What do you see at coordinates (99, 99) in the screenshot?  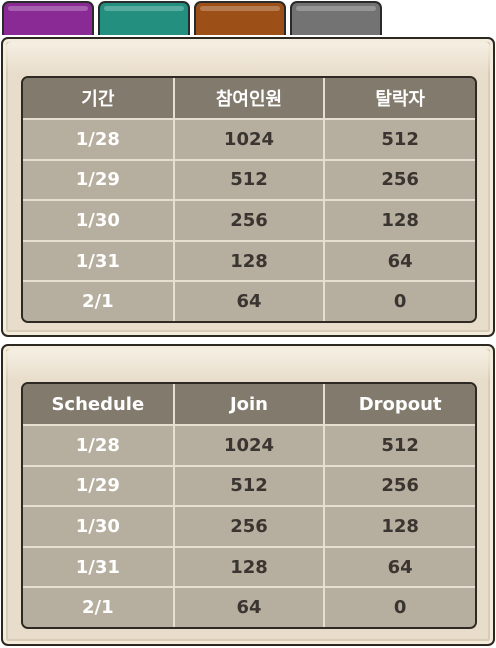 I see `column-header-period: 기간` at bounding box center [99, 99].